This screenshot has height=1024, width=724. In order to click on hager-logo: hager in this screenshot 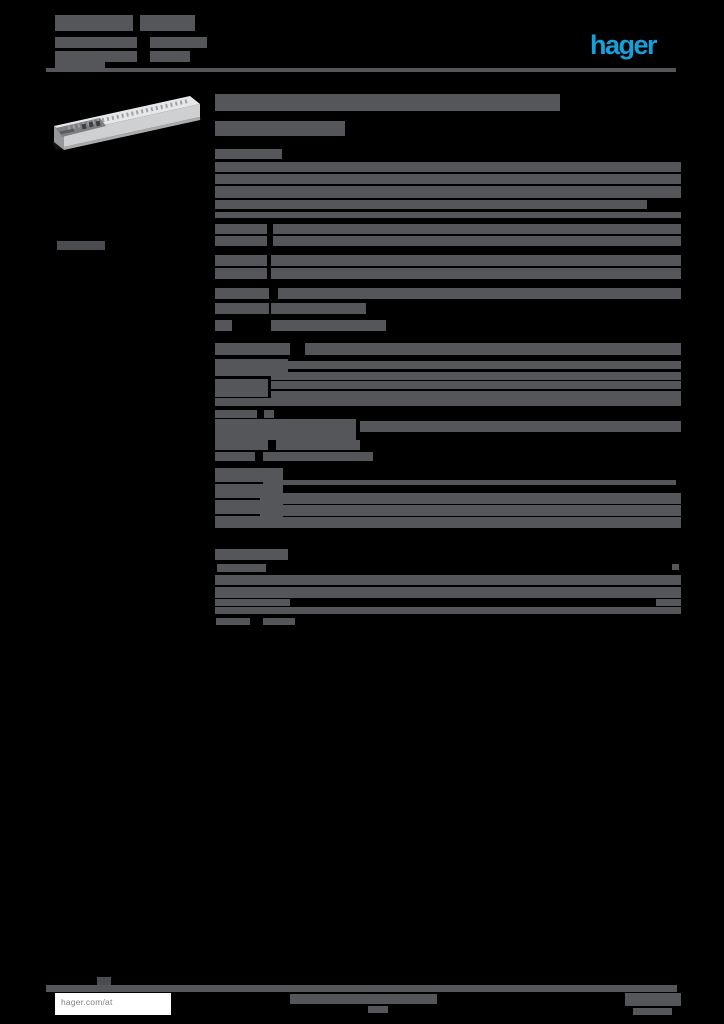, I will do `click(624, 45)`.